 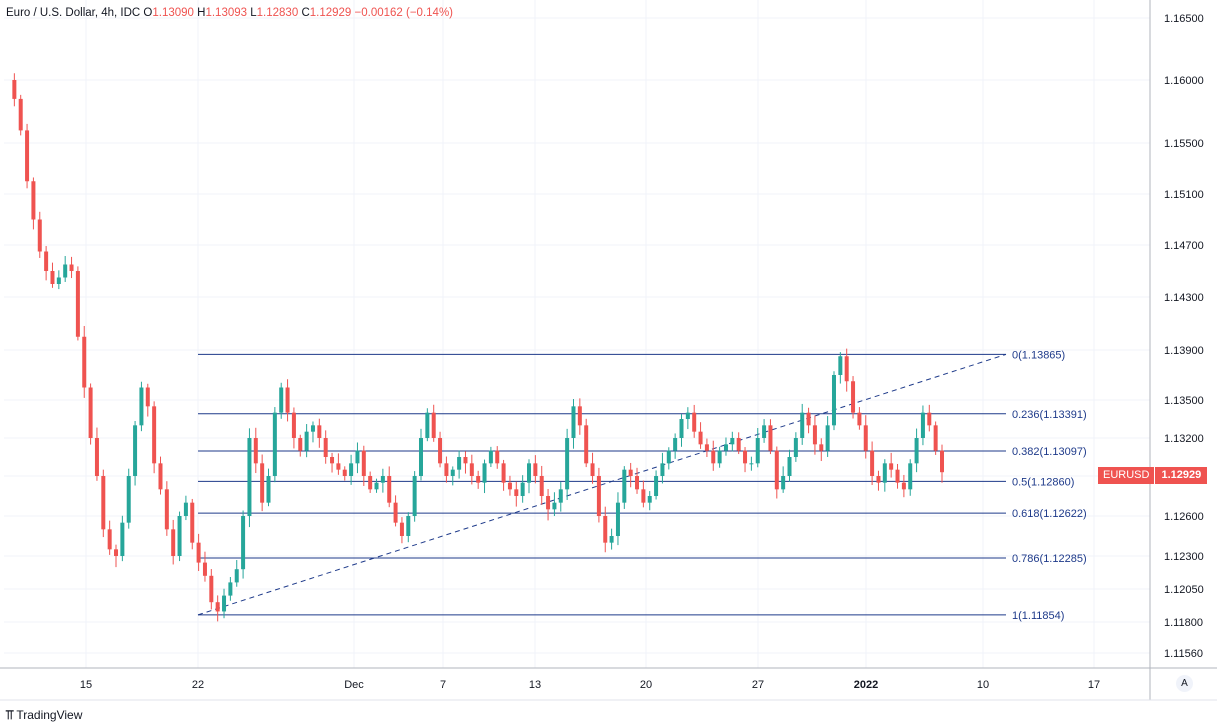 I want to click on fib-level-label: 0(1.13865), so click(x=1038, y=355).